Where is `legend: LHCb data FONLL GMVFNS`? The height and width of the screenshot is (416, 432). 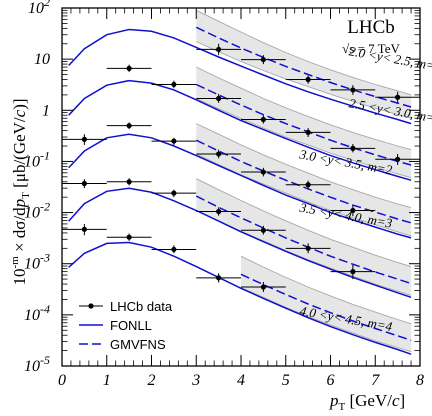
legend: LHCb data FONLL GMVFNS is located at coordinates (126, 325).